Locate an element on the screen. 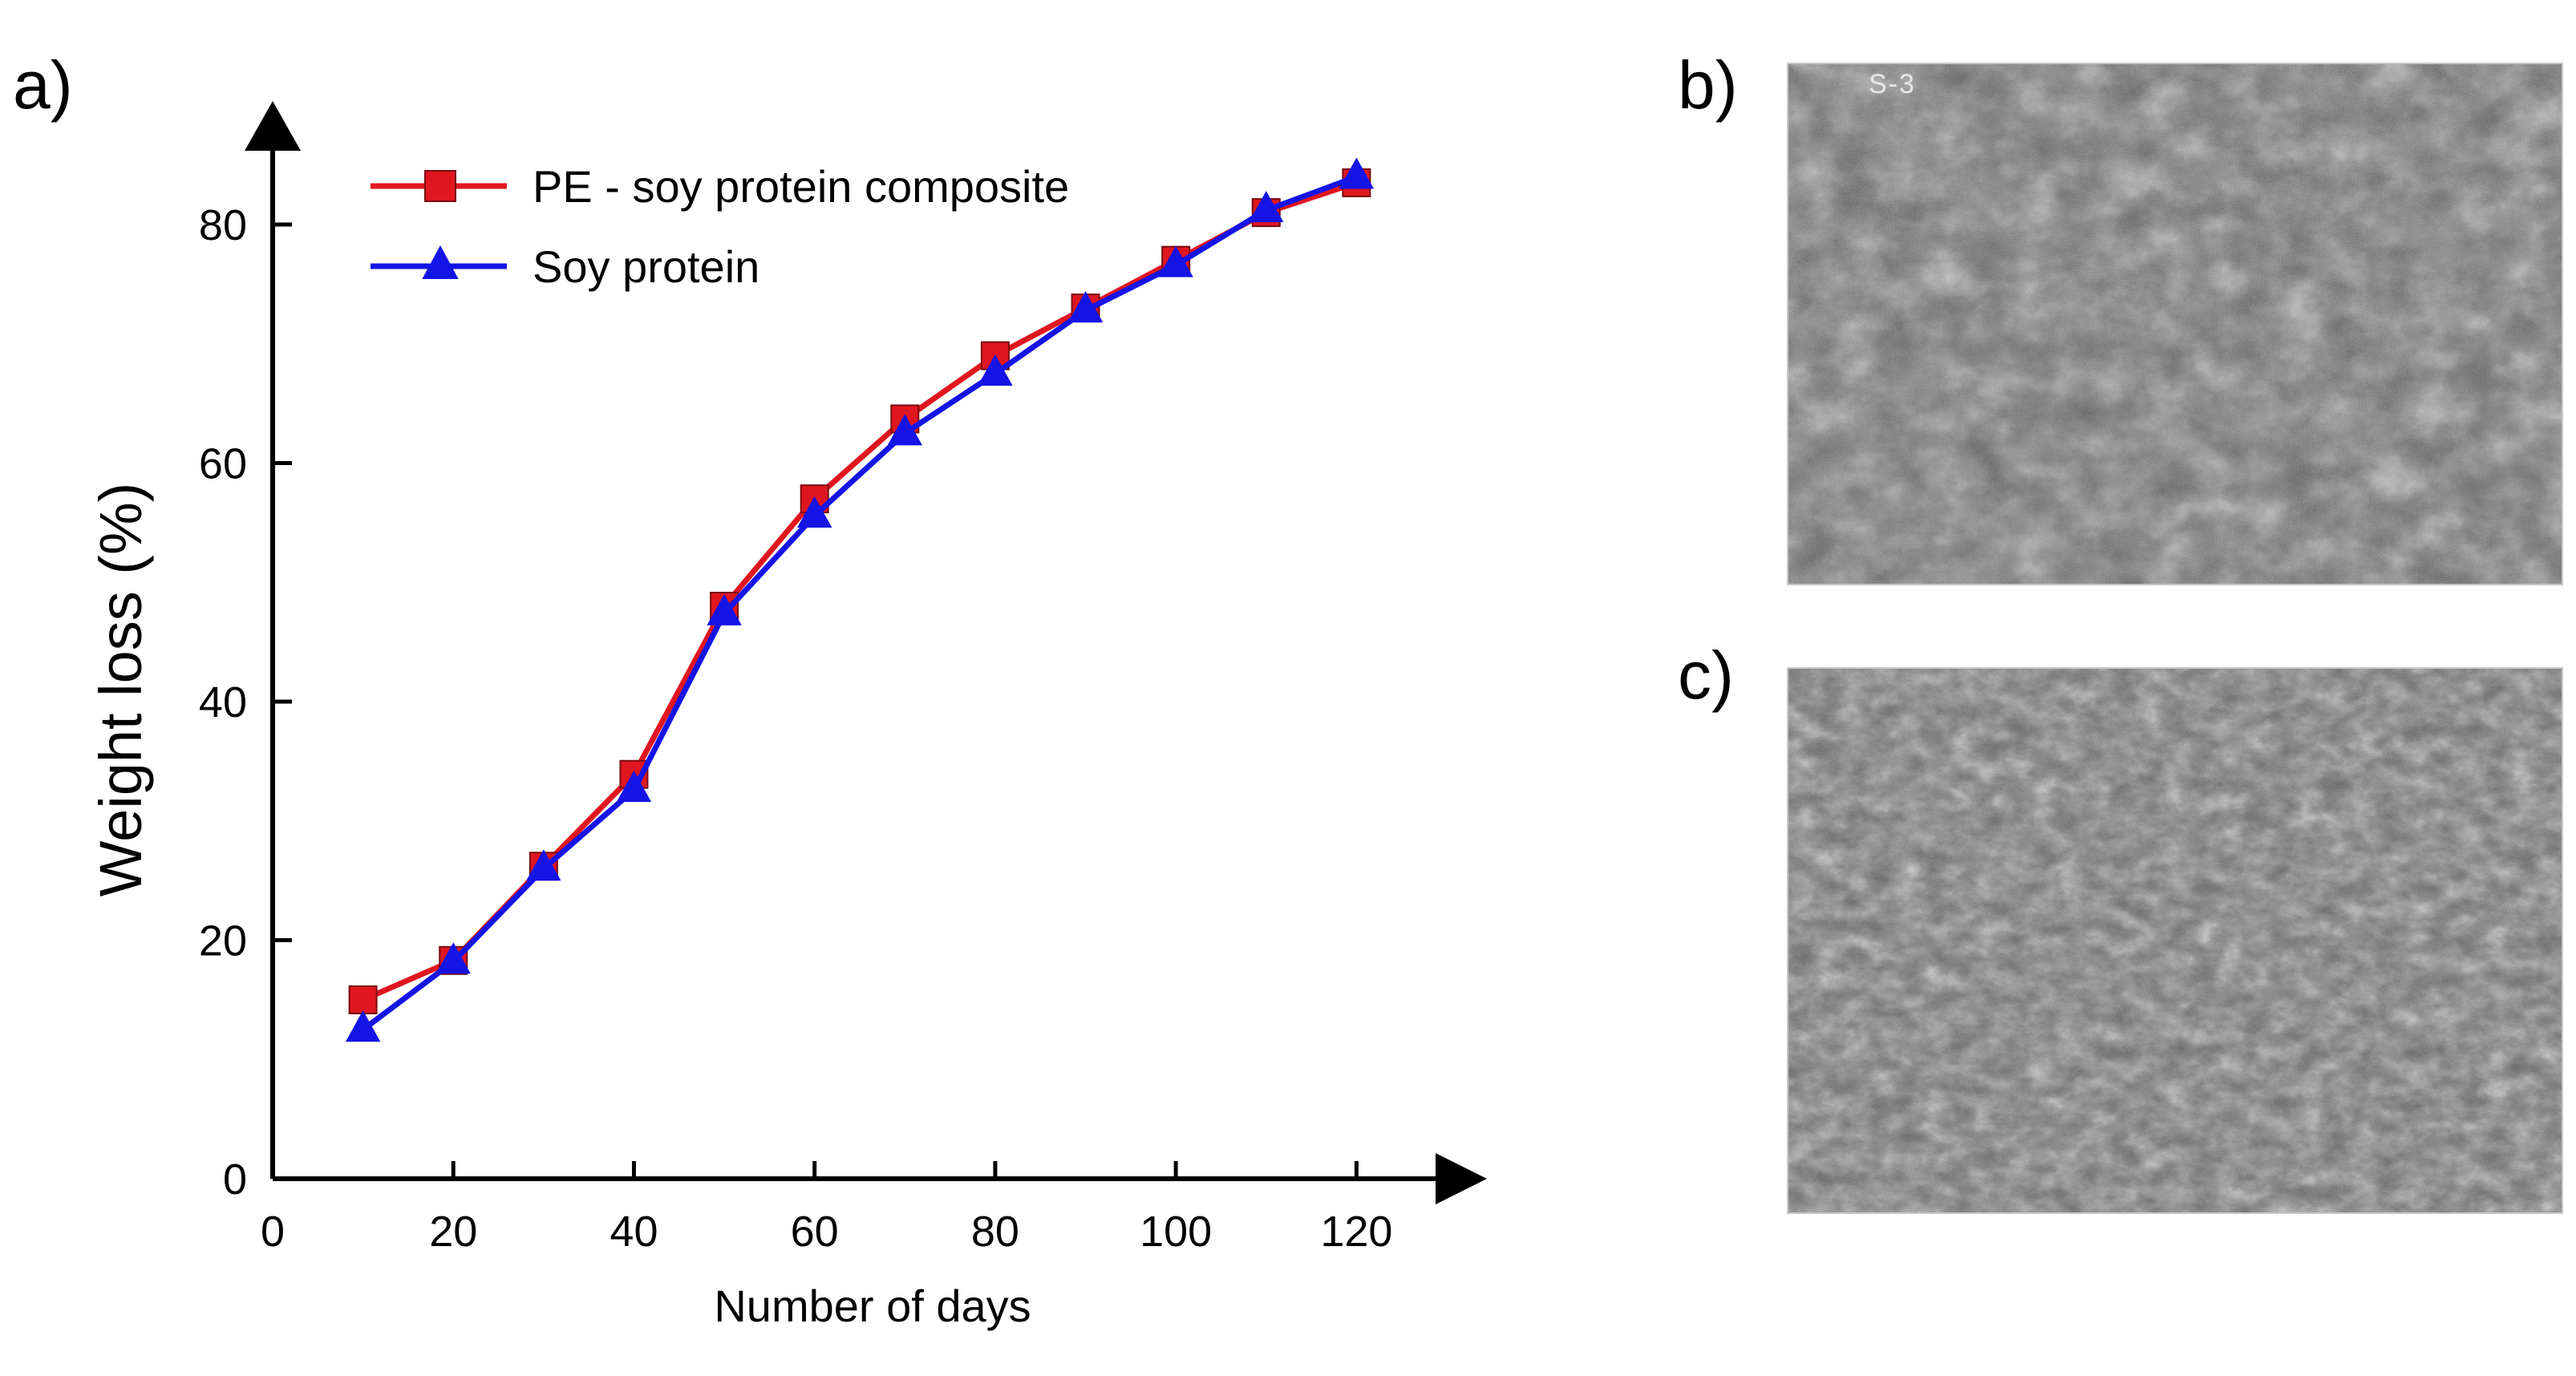  x-tick-label: 100 is located at coordinates (1176, 1232).